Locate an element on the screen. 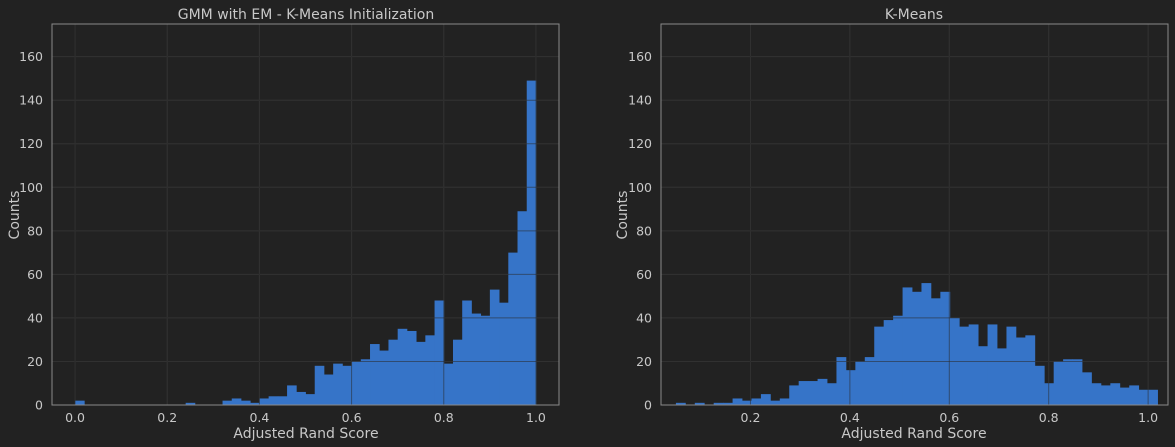  x-ticks: 0.2 0.4 0.6 0.8 1.0 is located at coordinates (950, 417).